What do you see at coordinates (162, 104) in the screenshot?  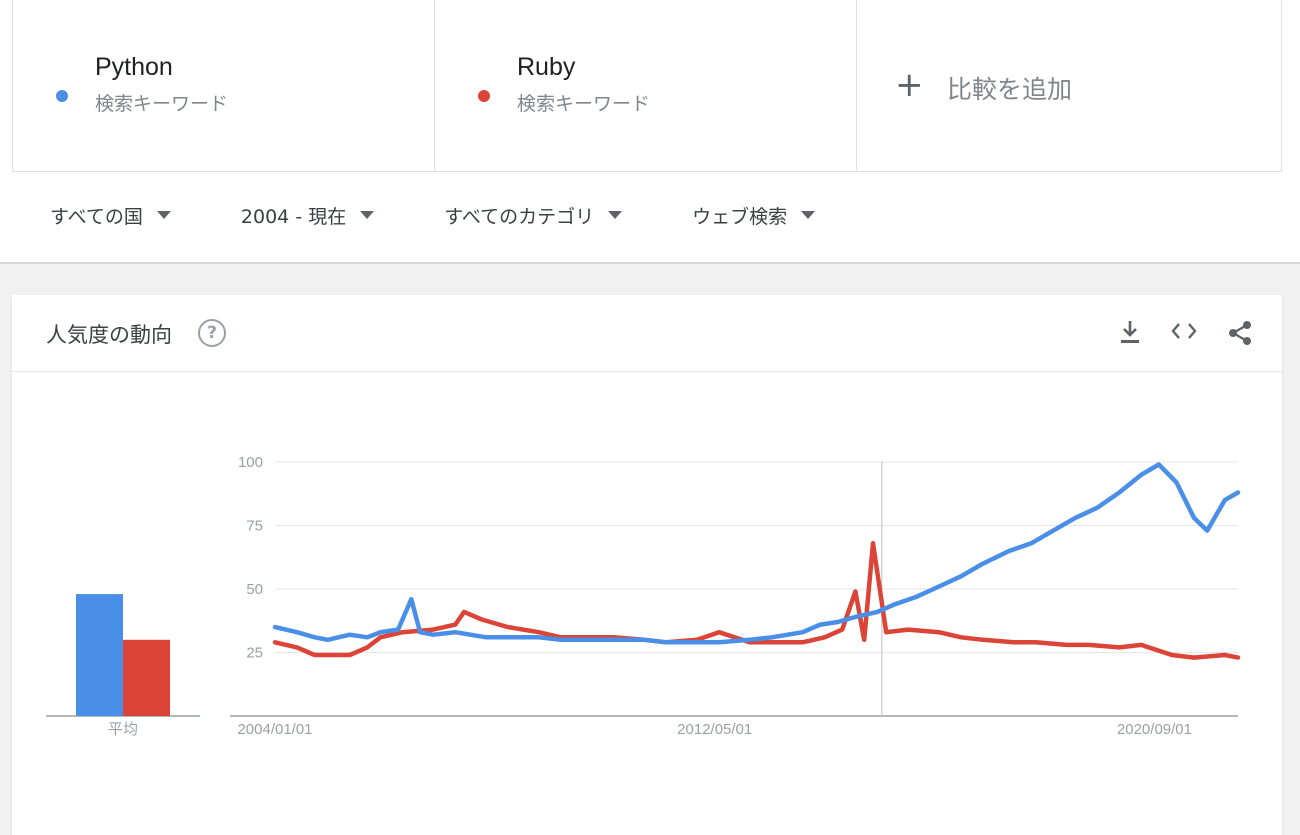 I see `term-type-python: 検索キーワード` at bounding box center [162, 104].